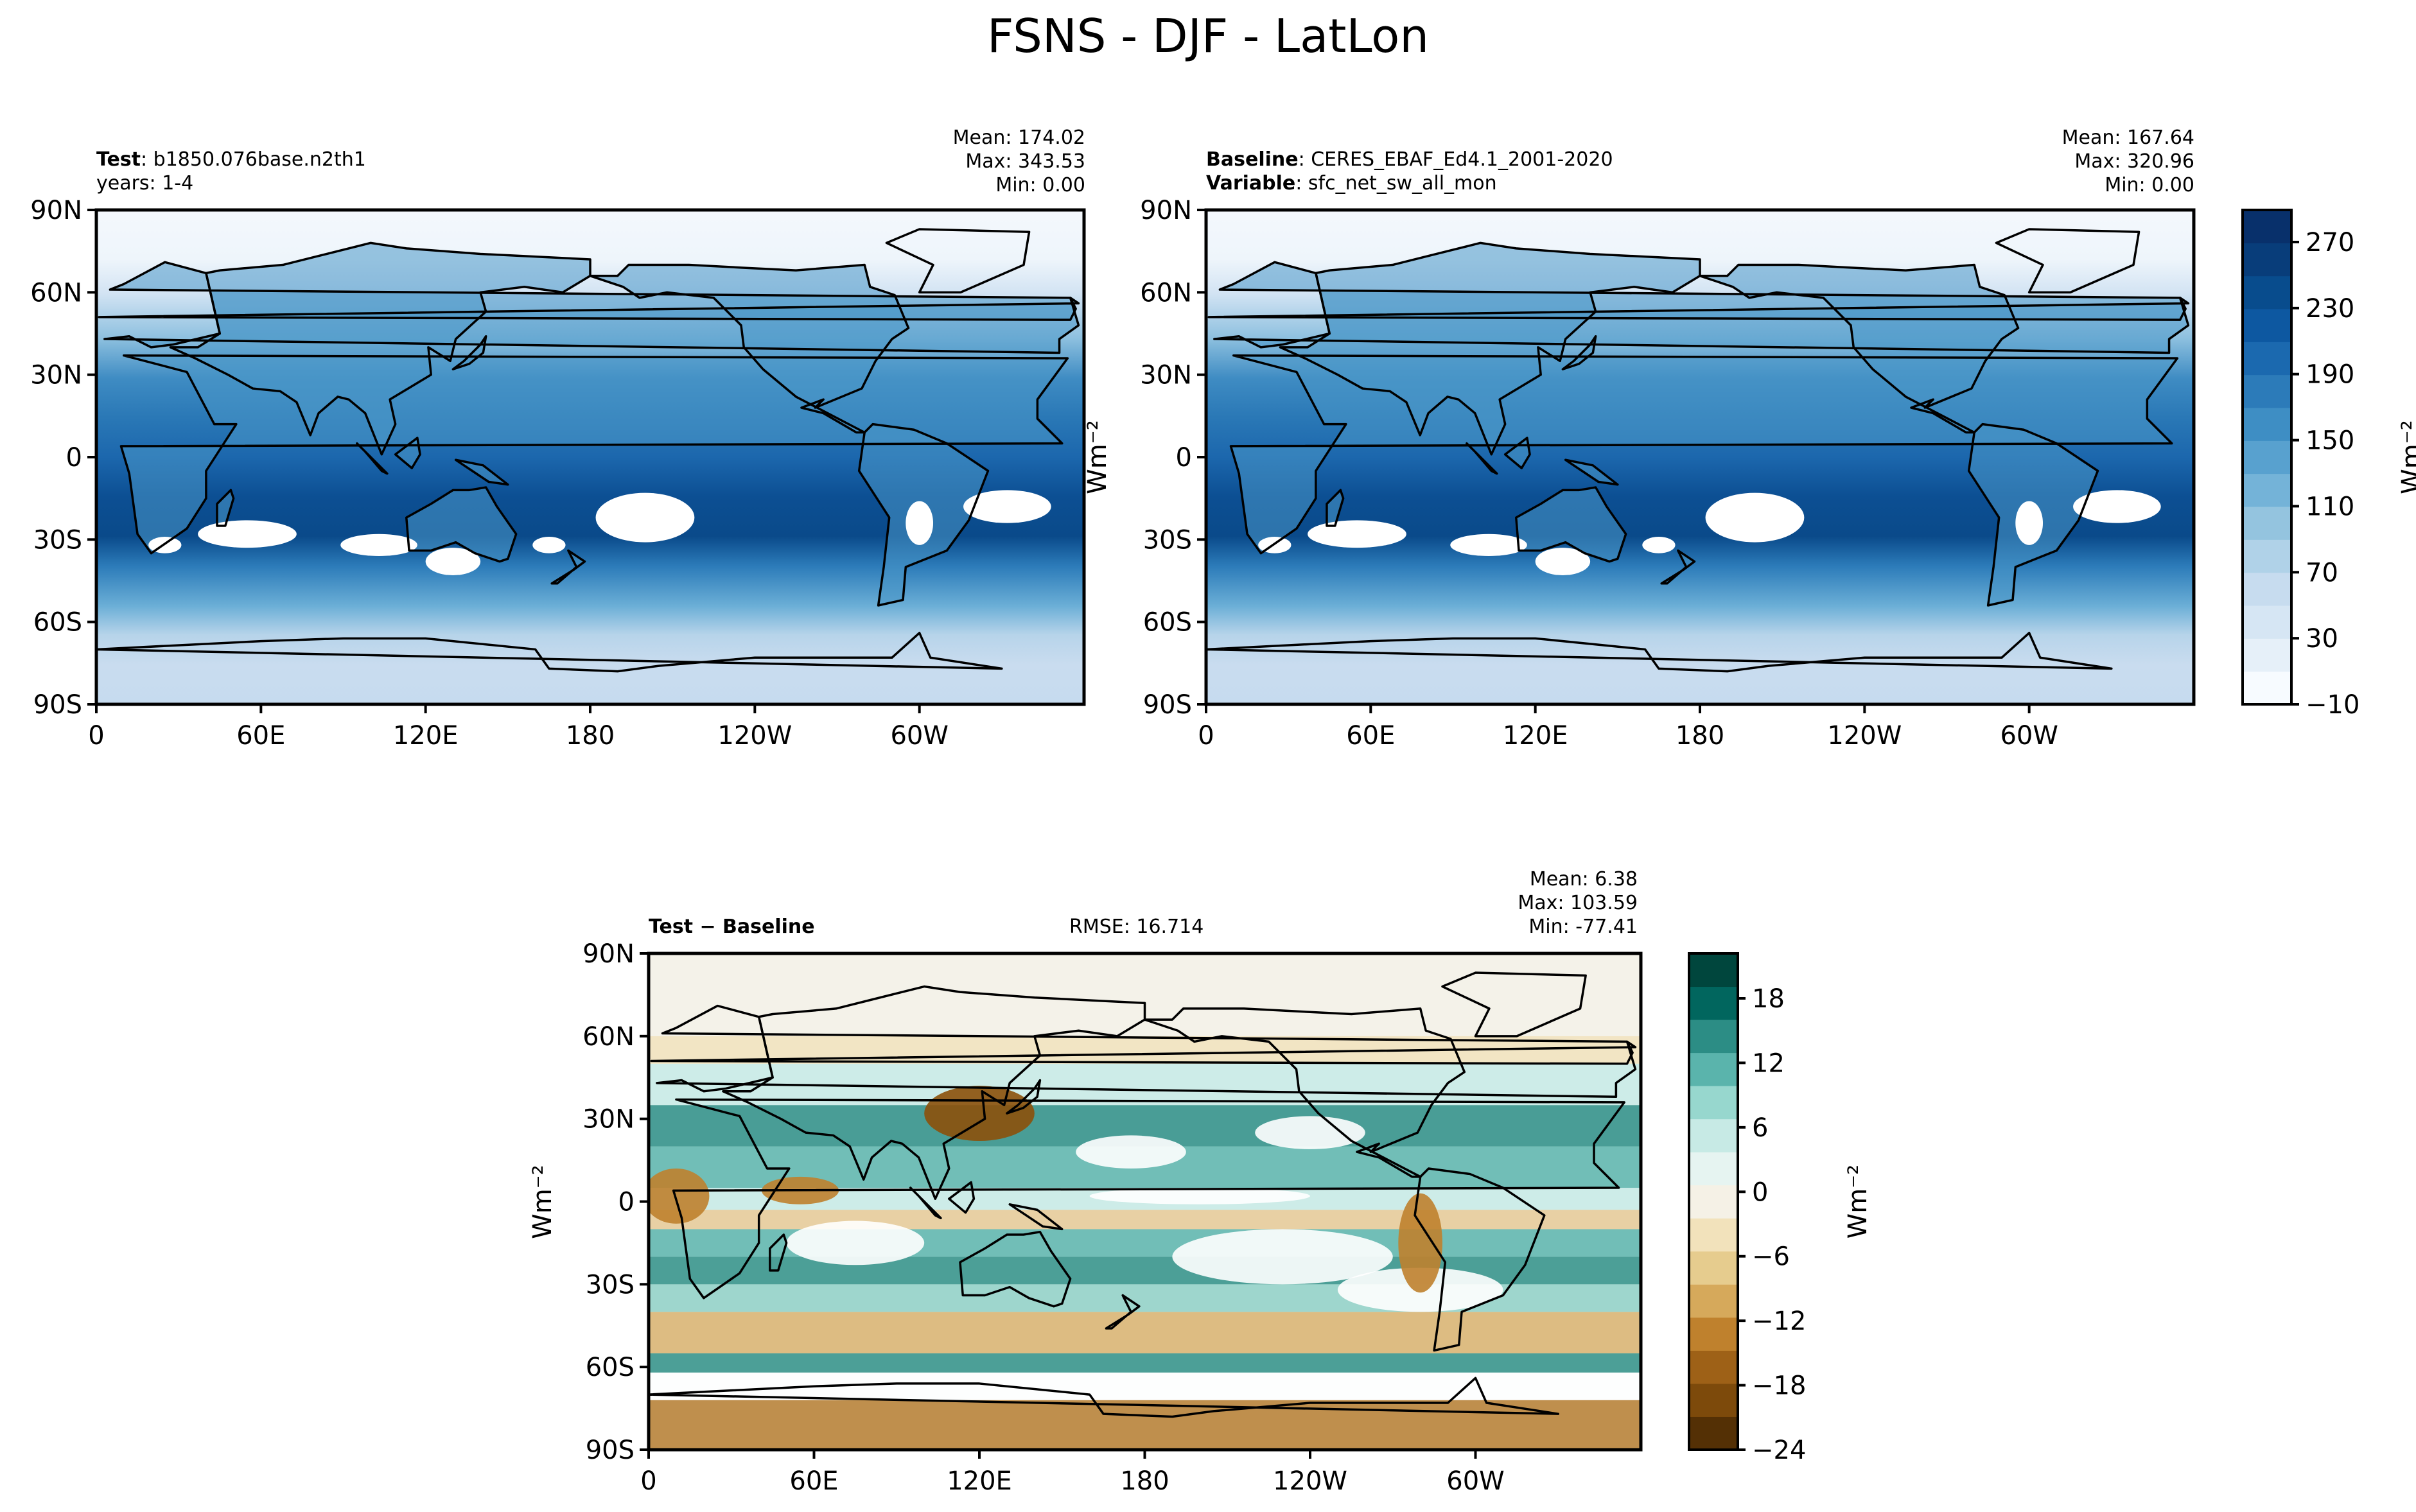 This screenshot has height=1512, width=2416. Describe the element at coordinates (1579, 352) in the screenshot. I see `baseline-coast-japan` at that location.